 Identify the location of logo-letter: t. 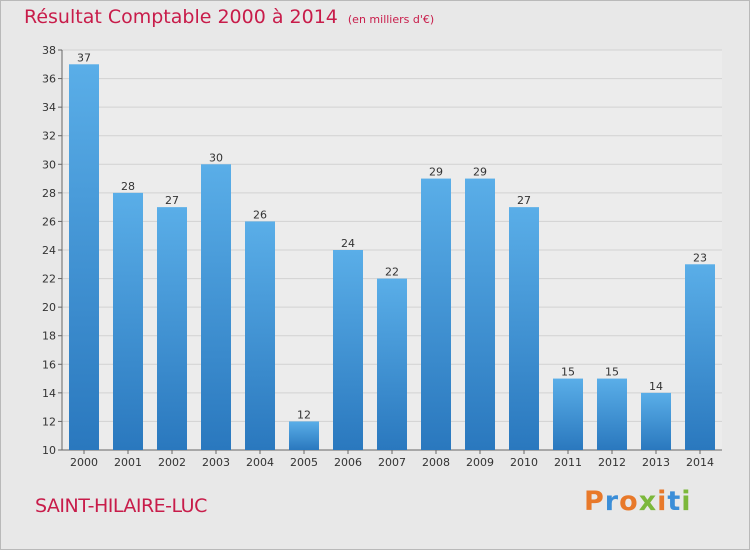
(674, 501).